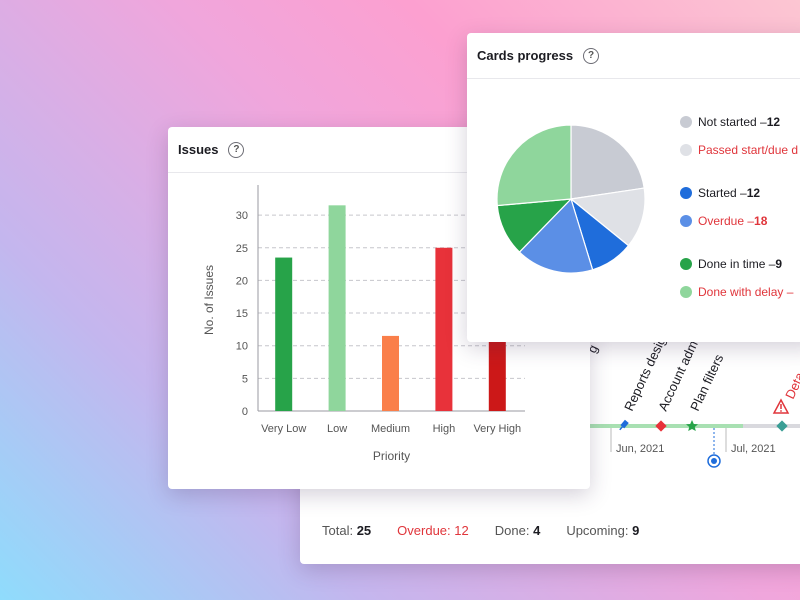 This screenshot has height=600, width=800. I want to click on progress-title: Cards progress, so click(525, 55).